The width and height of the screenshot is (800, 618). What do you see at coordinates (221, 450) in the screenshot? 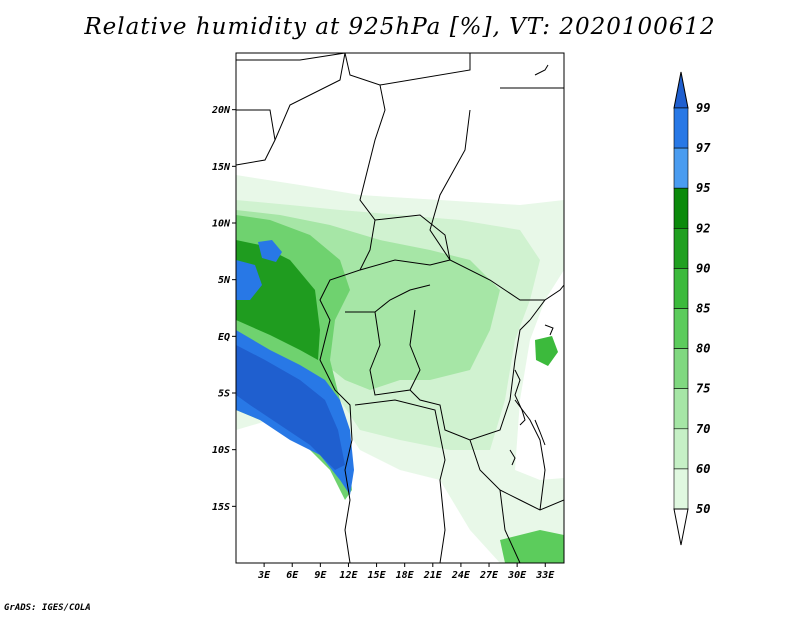
I see `lat-tick-label: 10S` at bounding box center [221, 450].